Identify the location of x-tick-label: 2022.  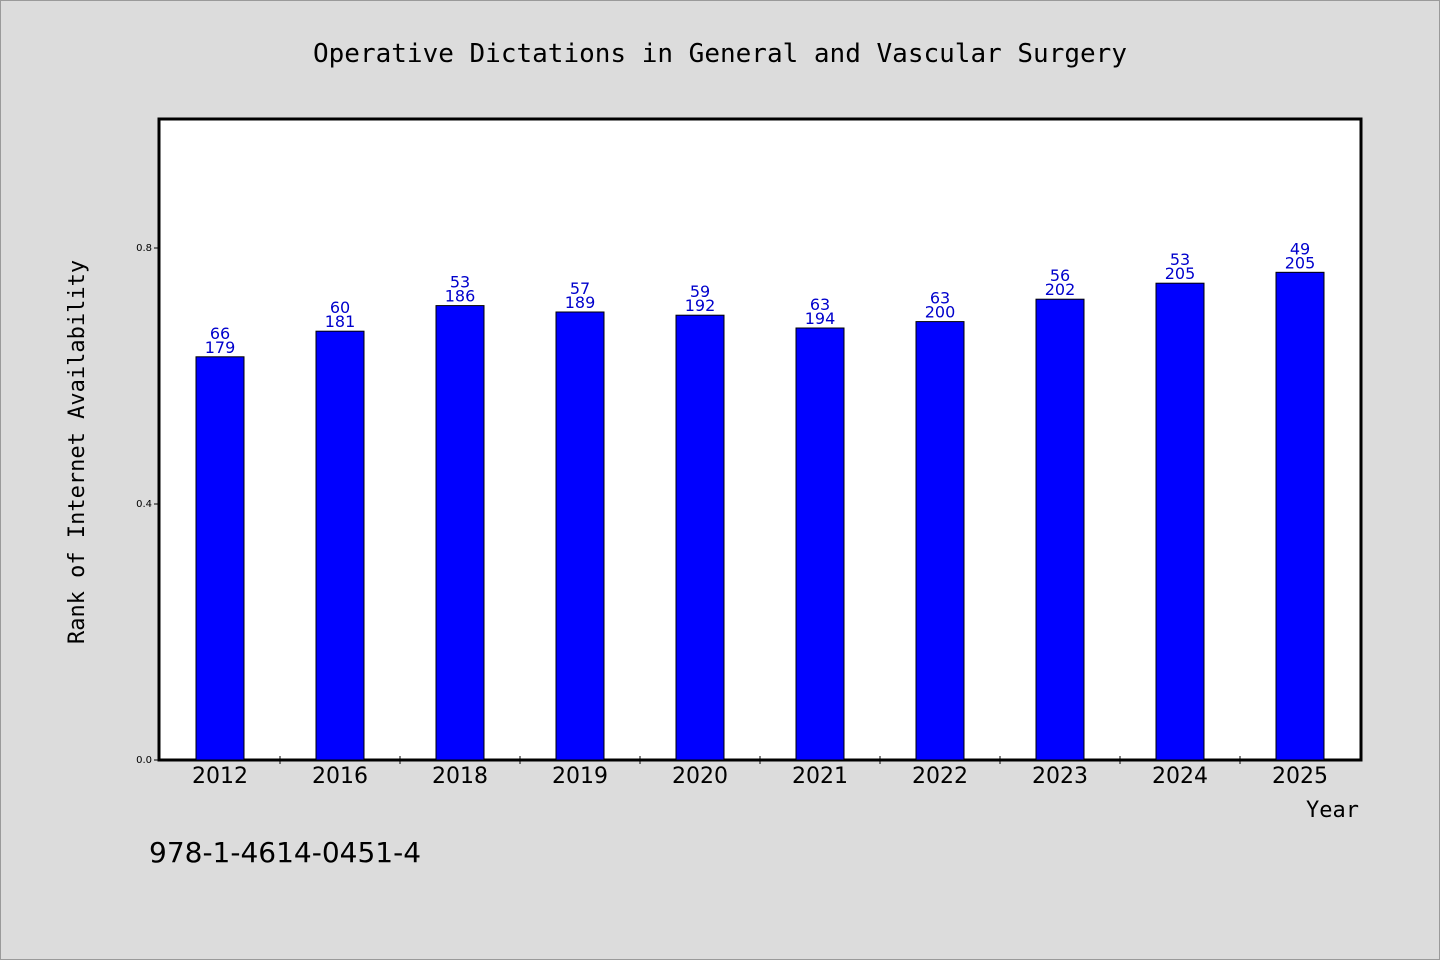
(940, 776).